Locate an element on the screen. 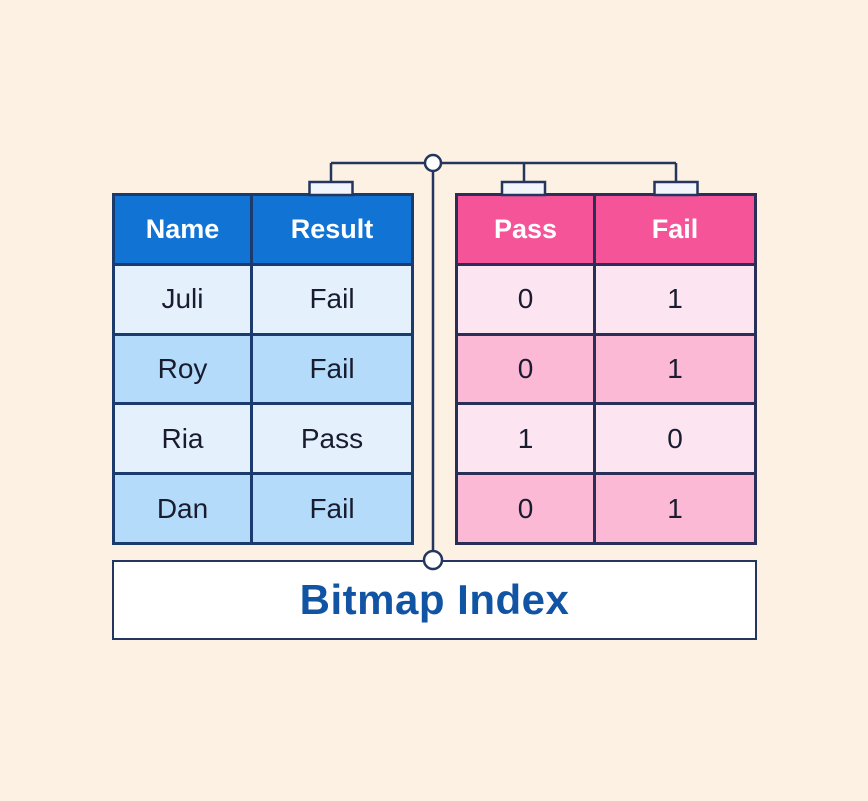 The width and height of the screenshot is (868, 801). column-header-pass: Pass is located at coordinates (525, 229).